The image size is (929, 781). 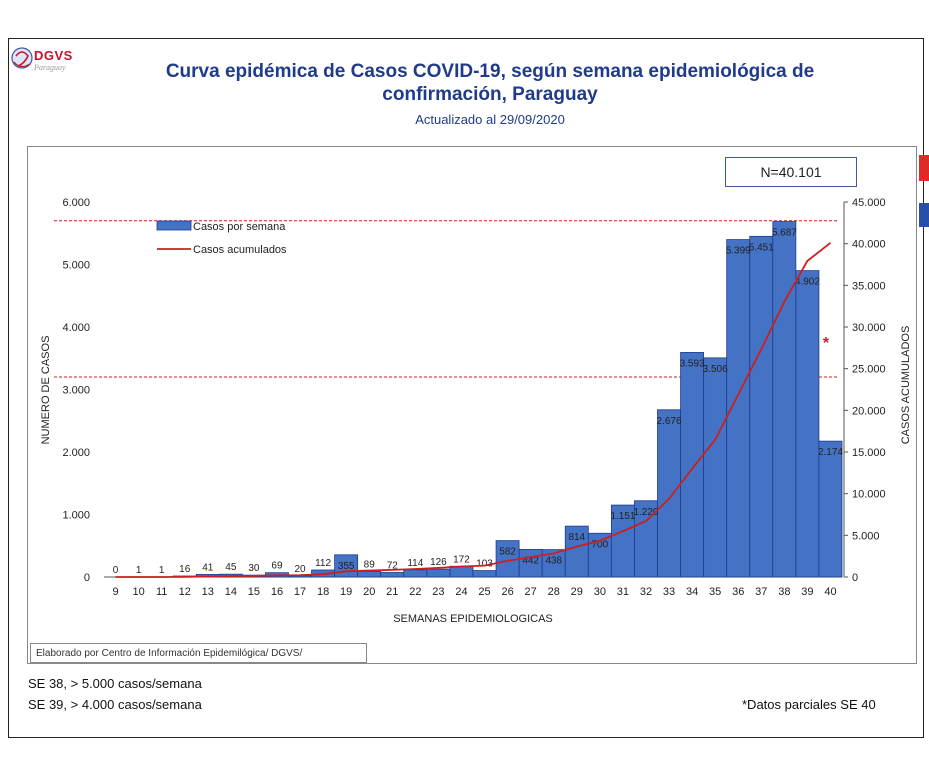 What do you see at coordinates (254, 568) in the screenshot?
I see `bar-value-label: 30` at bounding box center [254, 568].